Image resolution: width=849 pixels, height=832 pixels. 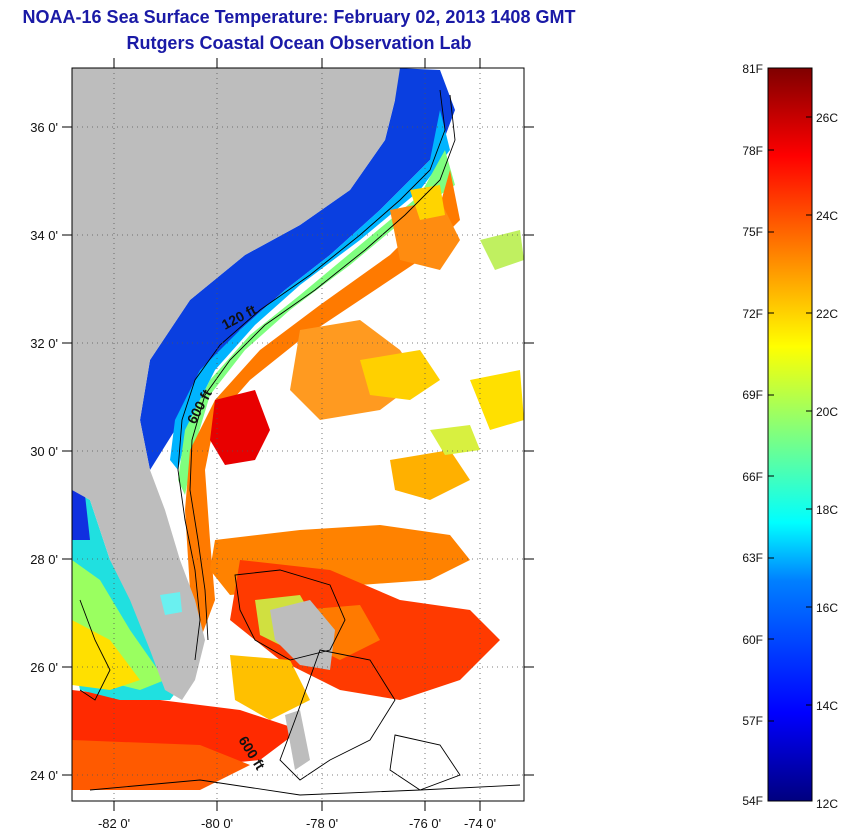 I want to click on lat-label: 26 0', so click(x=44, y=667).